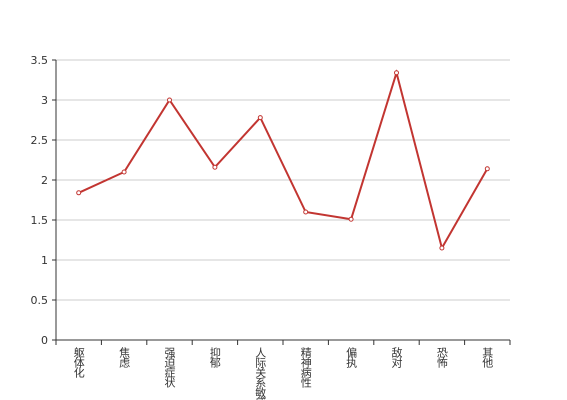  Describe the element at coordinates (44, 260) in the screenshot. I see `y-tick-label: 1` at that location.